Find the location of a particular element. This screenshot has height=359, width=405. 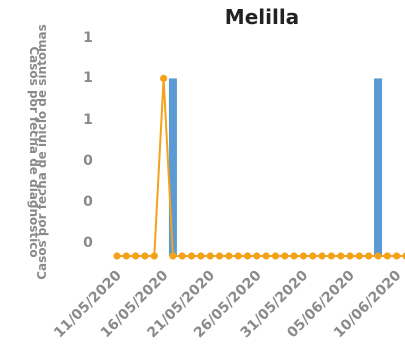

y-tick-labels: 1 1 1 0 0 0 is located at coordinates (88, 140).